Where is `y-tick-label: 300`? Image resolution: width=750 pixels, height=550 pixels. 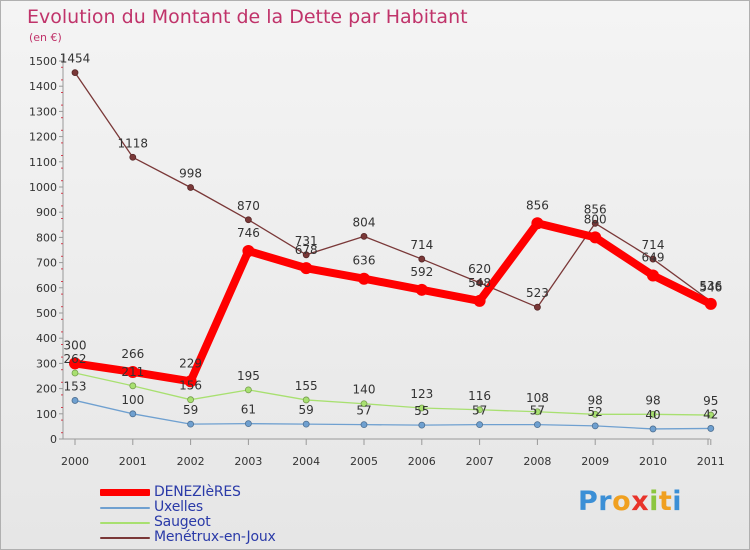 y-tick-label: 300 is located at coordinates (46, 363).